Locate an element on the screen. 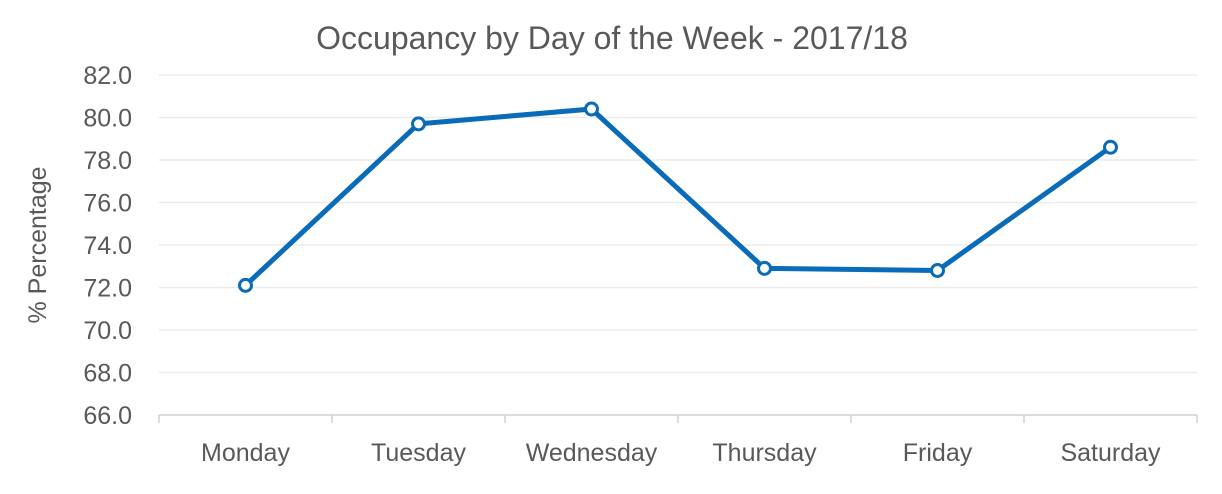 Image resolution: width=1222 pixels, height=494 pixels. x-tick-label: Friday is located at coordinates (938, 453).